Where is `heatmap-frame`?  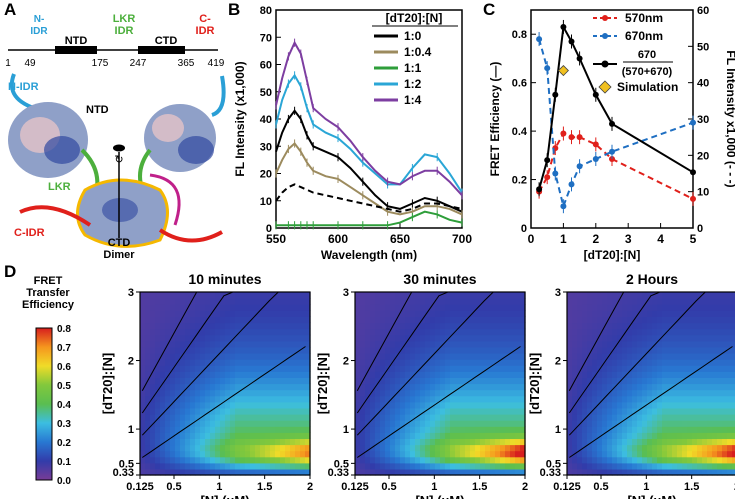
heatmap-frame is located at coordinates (225, 383).